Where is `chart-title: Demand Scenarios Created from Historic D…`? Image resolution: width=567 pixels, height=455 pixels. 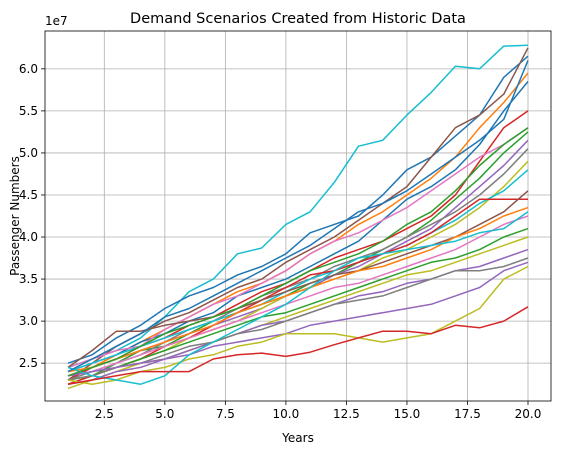
chart-title: Demand Scenarios Created from Historic D… is located at coordinates (298, 19).